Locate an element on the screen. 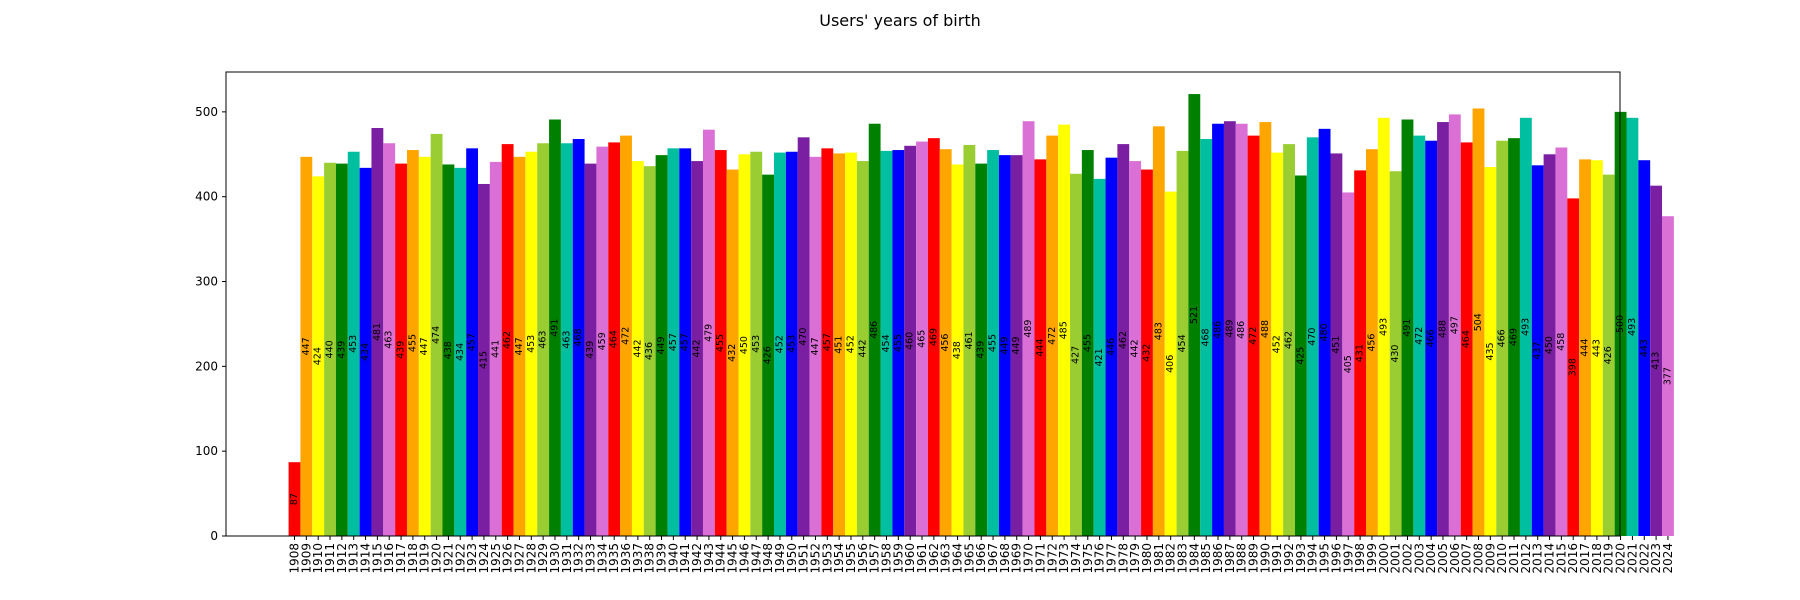 This screenshot has height=600, width=1800. data-label-1932: 468 is located at coordinates (578, 337).